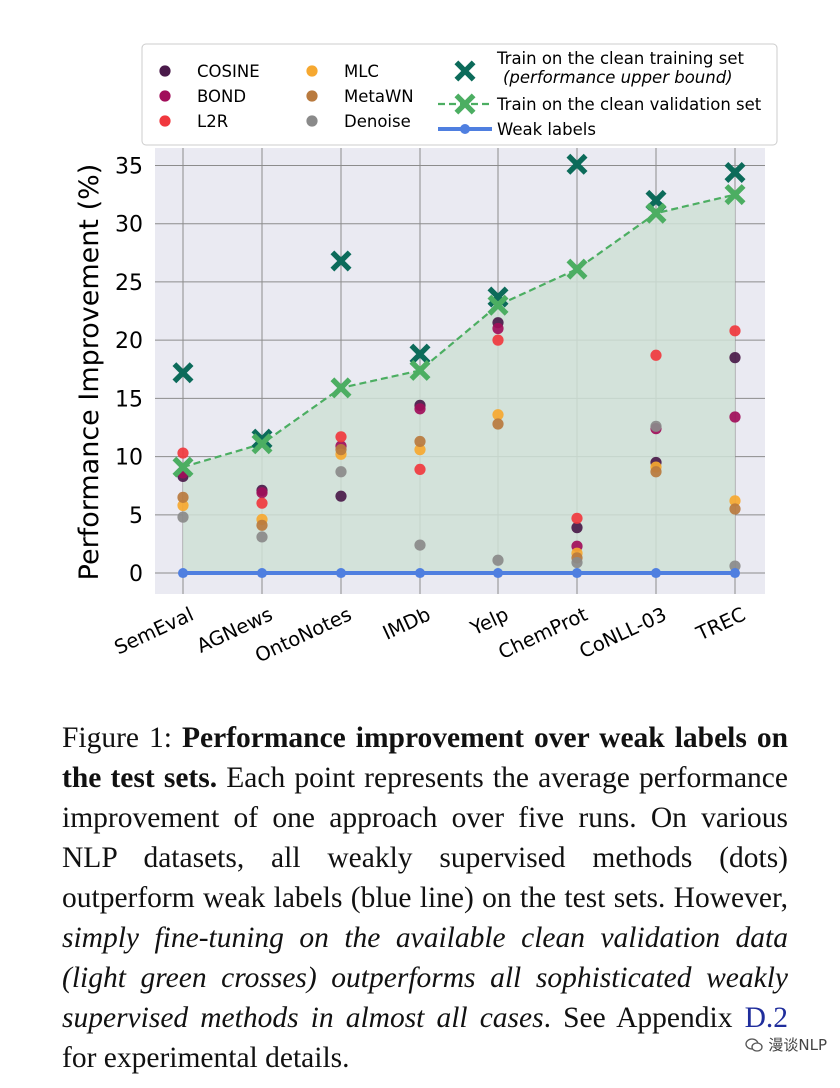  Describe the element at coordinates (629, 104) in the screenshot. I see `legend-label-clean-val: Train on the clean validation set` at that location.